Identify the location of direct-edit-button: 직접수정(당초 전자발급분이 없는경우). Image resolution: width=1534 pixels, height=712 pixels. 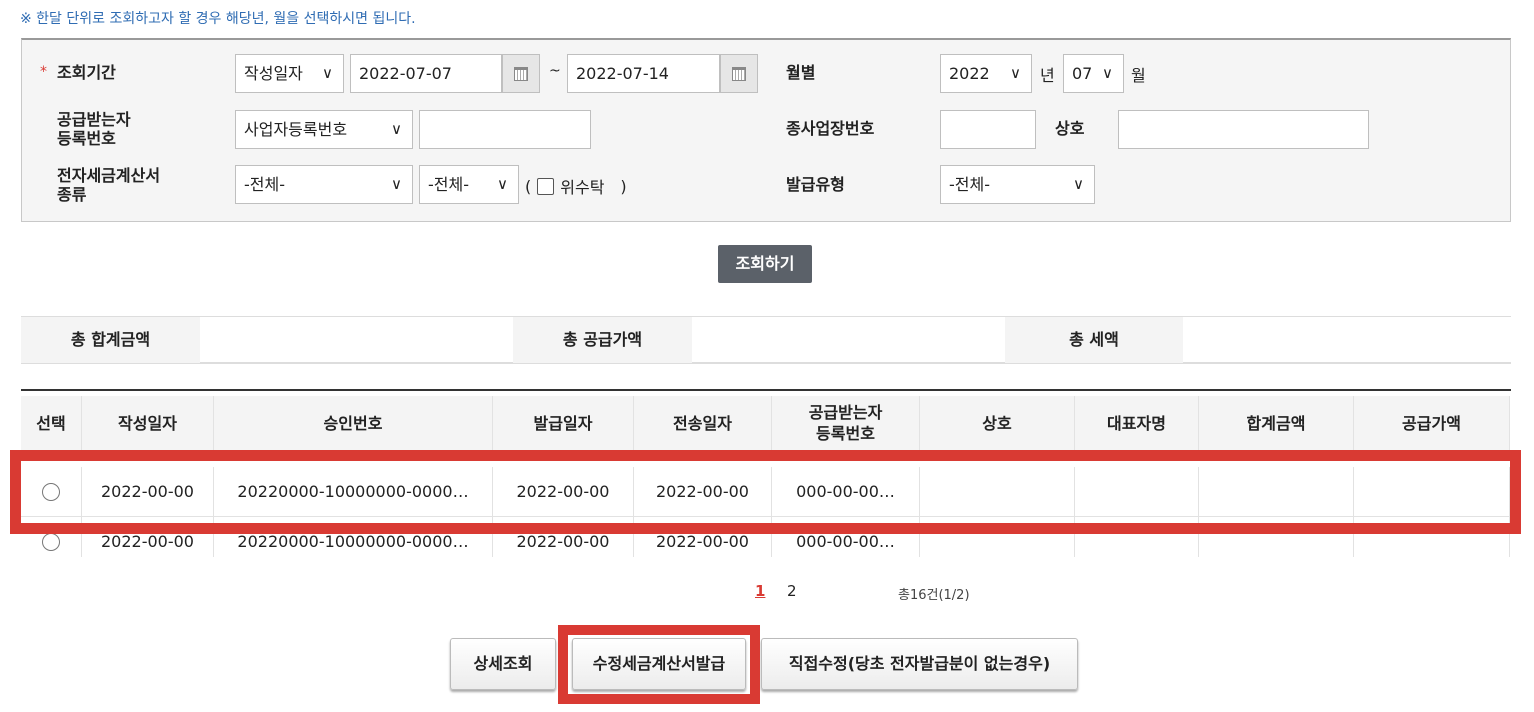
(919, 664).